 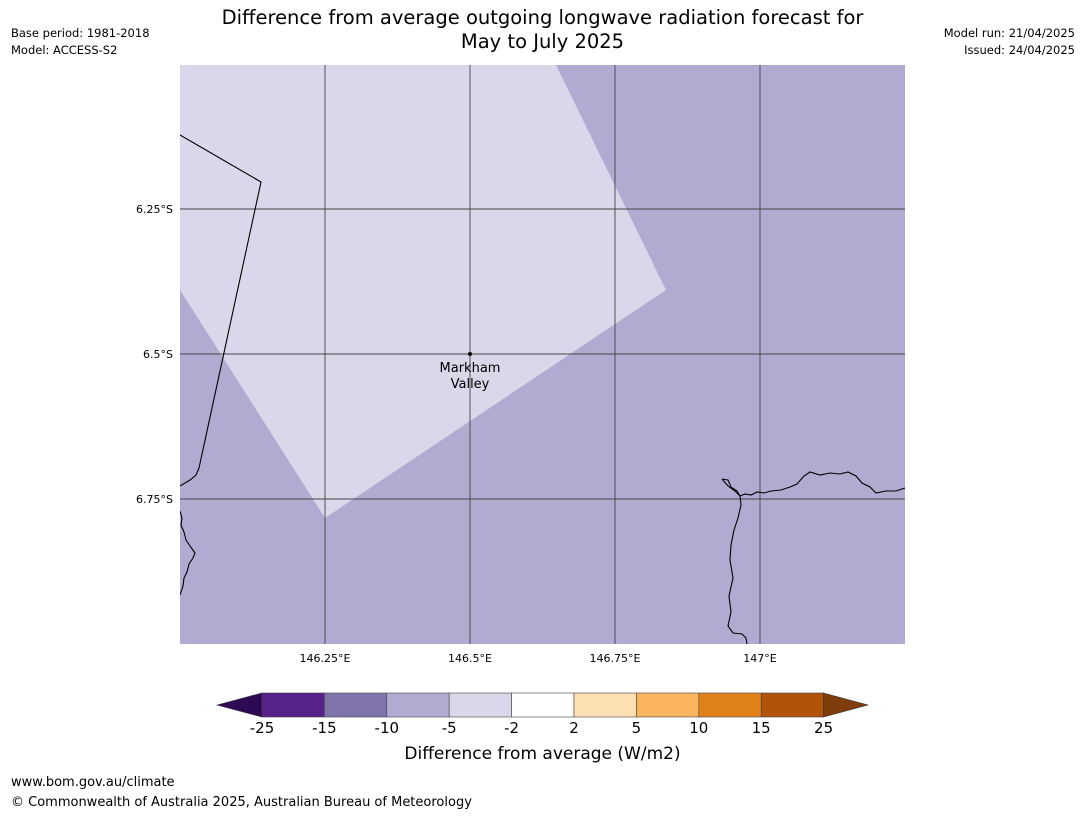 I want to click on colorbar-tick-label: 2, so click(x=574, y=728).